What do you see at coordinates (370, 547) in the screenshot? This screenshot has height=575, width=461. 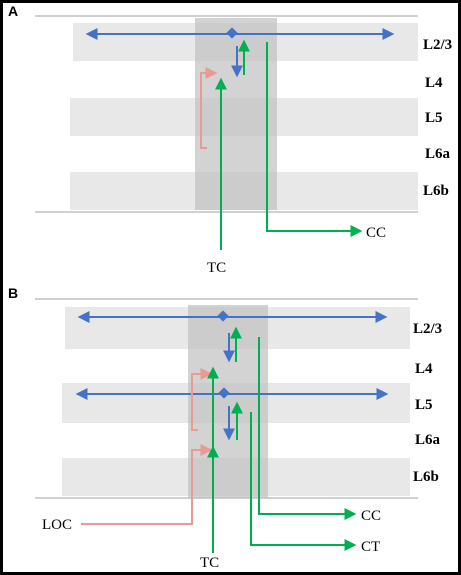 I see `label-ct: CT` at bounding box center [370, 547].